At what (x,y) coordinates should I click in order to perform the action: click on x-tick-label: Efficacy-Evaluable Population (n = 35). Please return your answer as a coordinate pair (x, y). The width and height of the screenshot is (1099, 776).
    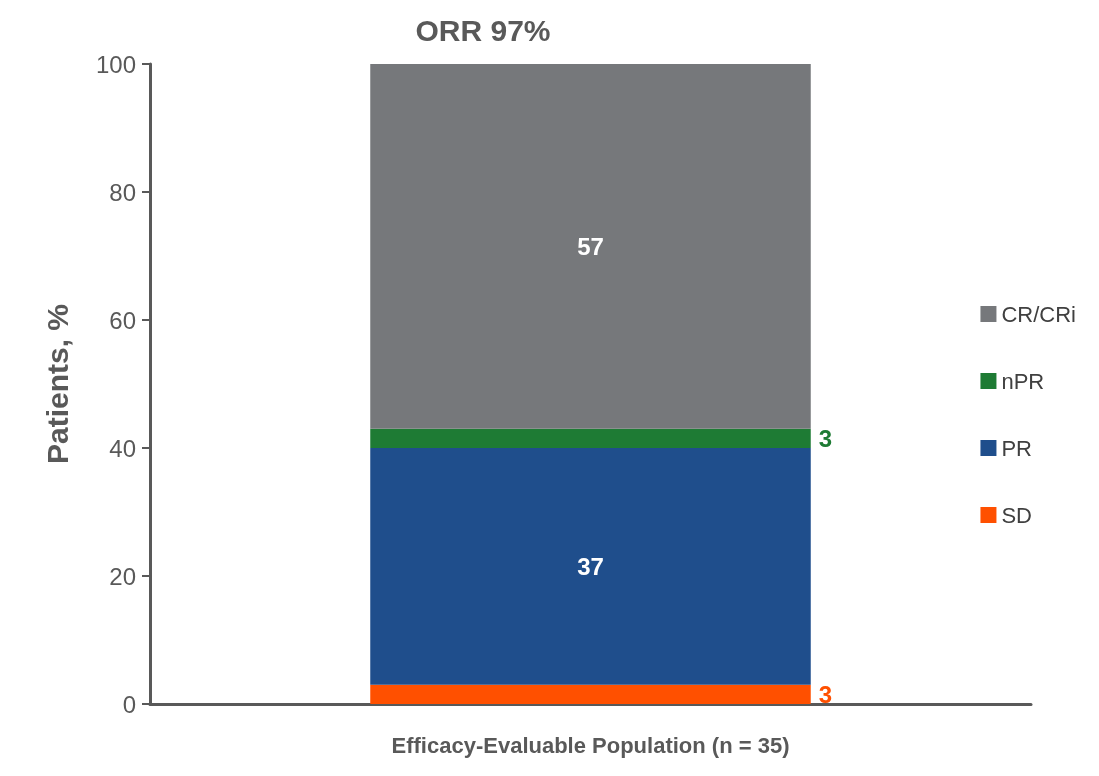
    Looking at the image, I should click on (590, 745).